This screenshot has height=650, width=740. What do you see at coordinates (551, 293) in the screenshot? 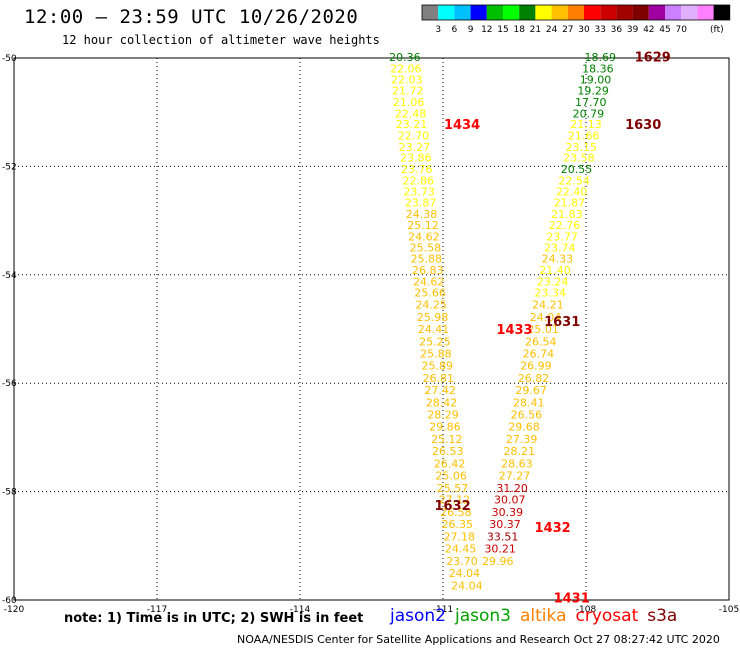
I see `wave-height-point: 23.34` at bounding box center [551, 293].